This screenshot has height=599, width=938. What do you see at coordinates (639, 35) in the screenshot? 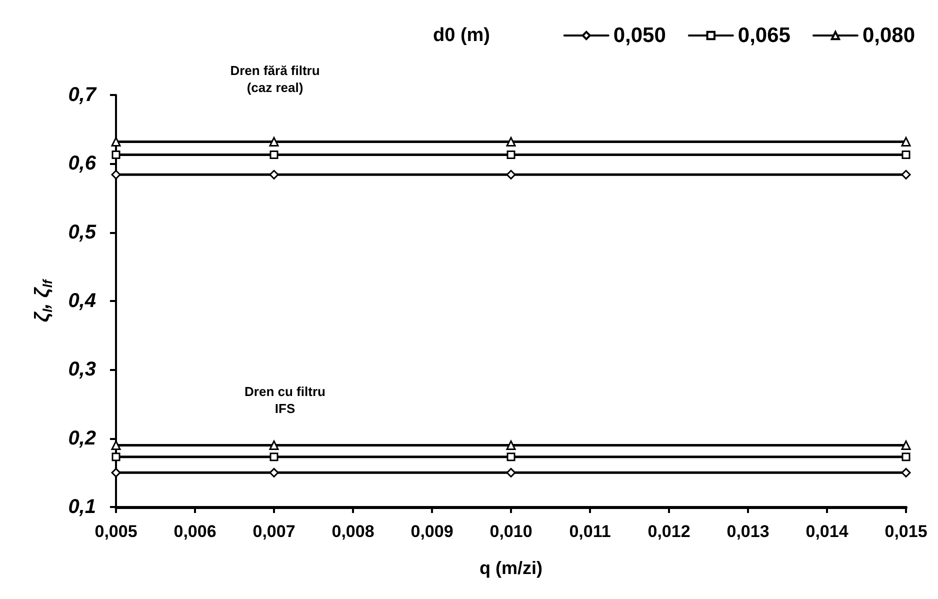
I see `legend-label: 0,050` at bounding box center [639, 35].